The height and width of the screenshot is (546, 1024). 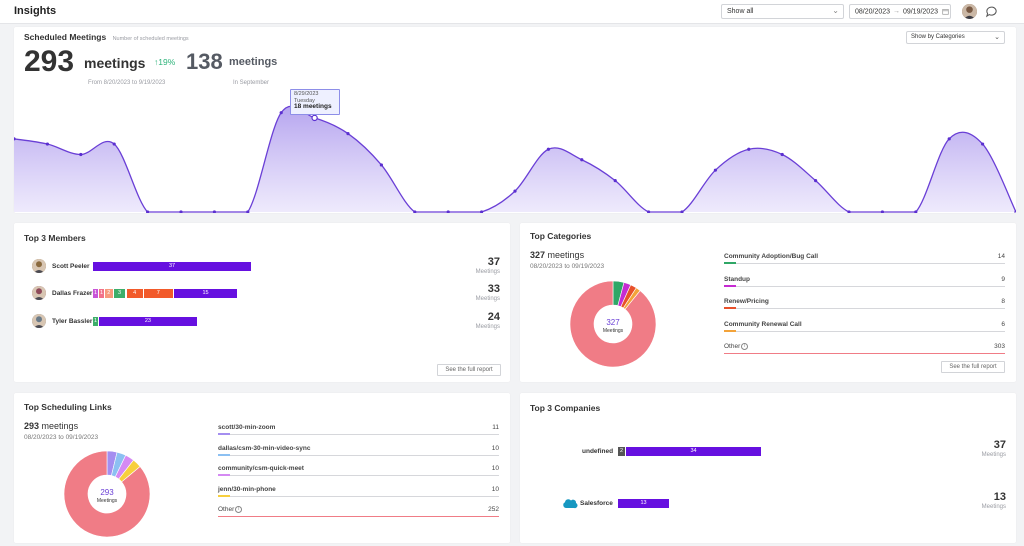 I want to click on company-name: Salesforce, so click(x=596, y=503).